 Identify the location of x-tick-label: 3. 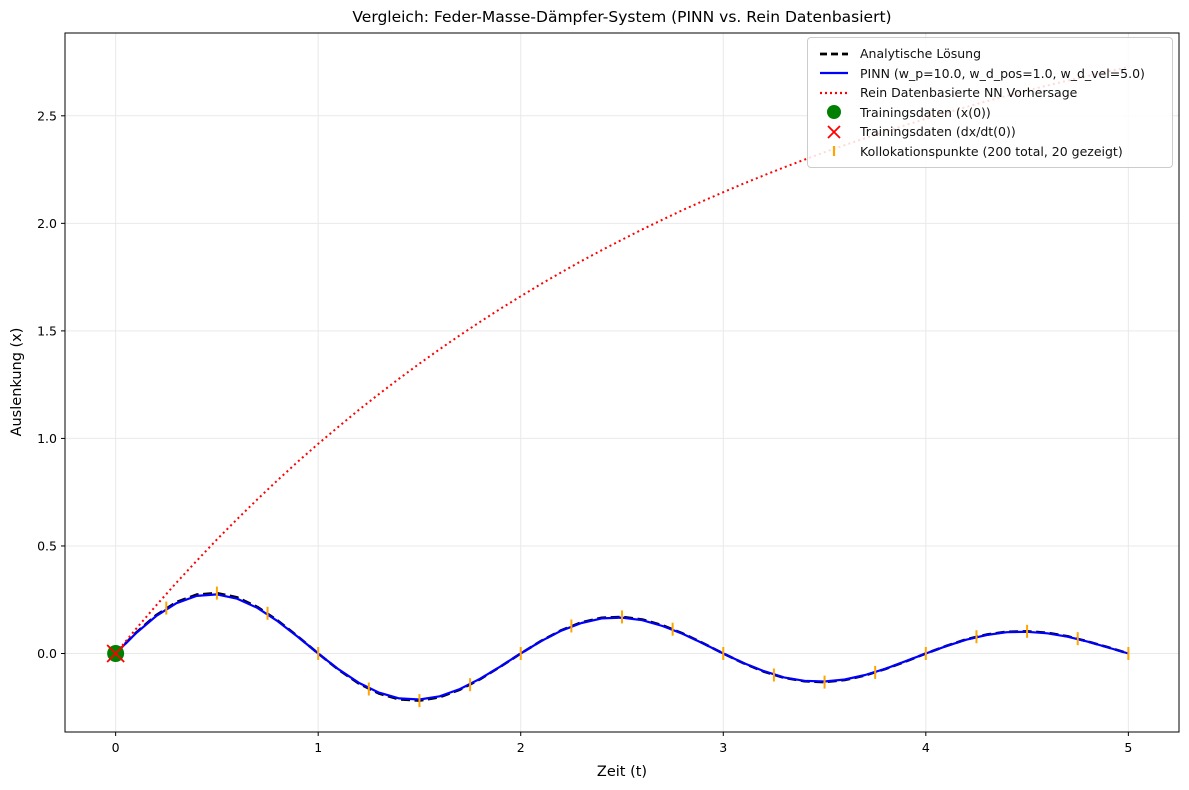
(723, 747).